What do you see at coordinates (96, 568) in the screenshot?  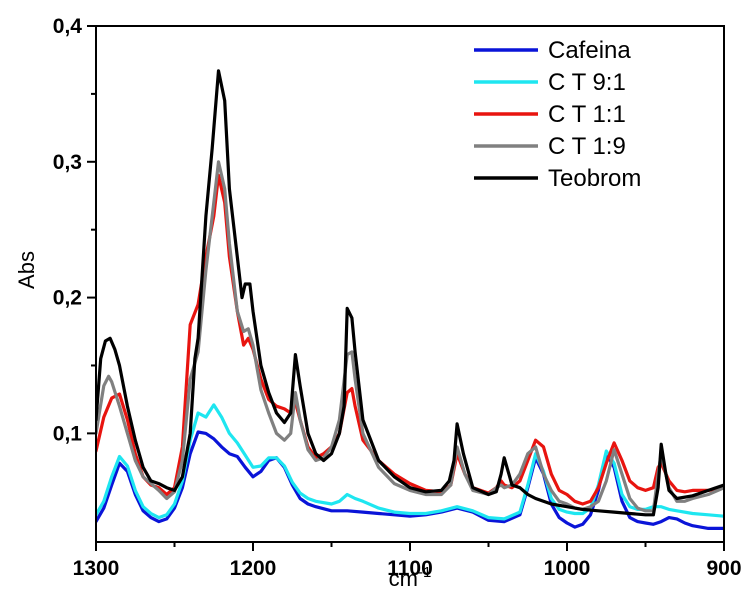 I see `x-tick-label: 1300` at bounding box center [96, 568].